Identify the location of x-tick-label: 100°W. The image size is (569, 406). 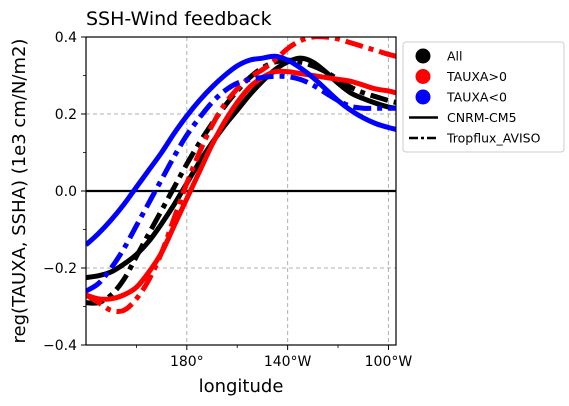
(389, 362).